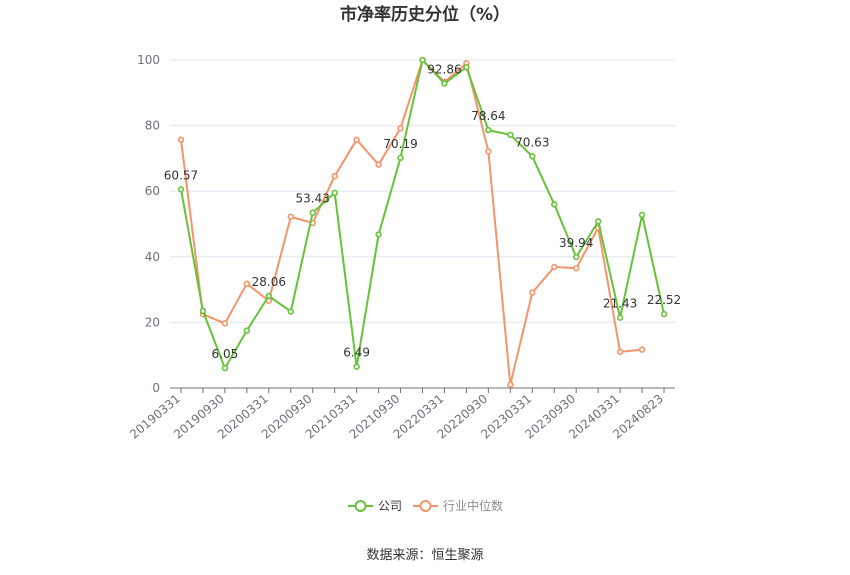 The width and height of the screenshot is (850, 575). I want to click on data-label: 78.64, so click(488, 116).